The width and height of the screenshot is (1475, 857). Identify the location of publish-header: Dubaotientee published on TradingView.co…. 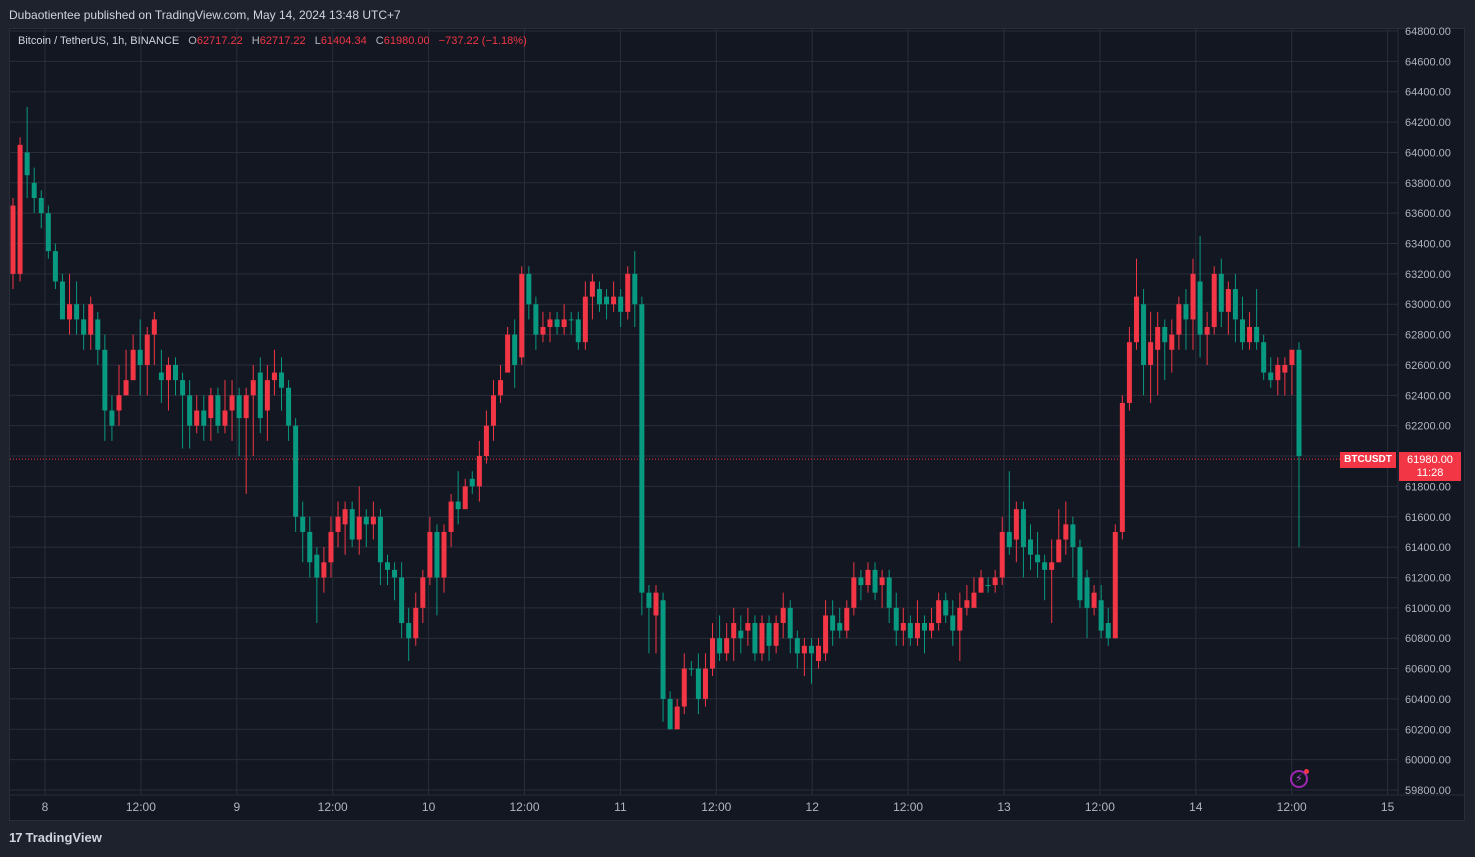
(737, 14).